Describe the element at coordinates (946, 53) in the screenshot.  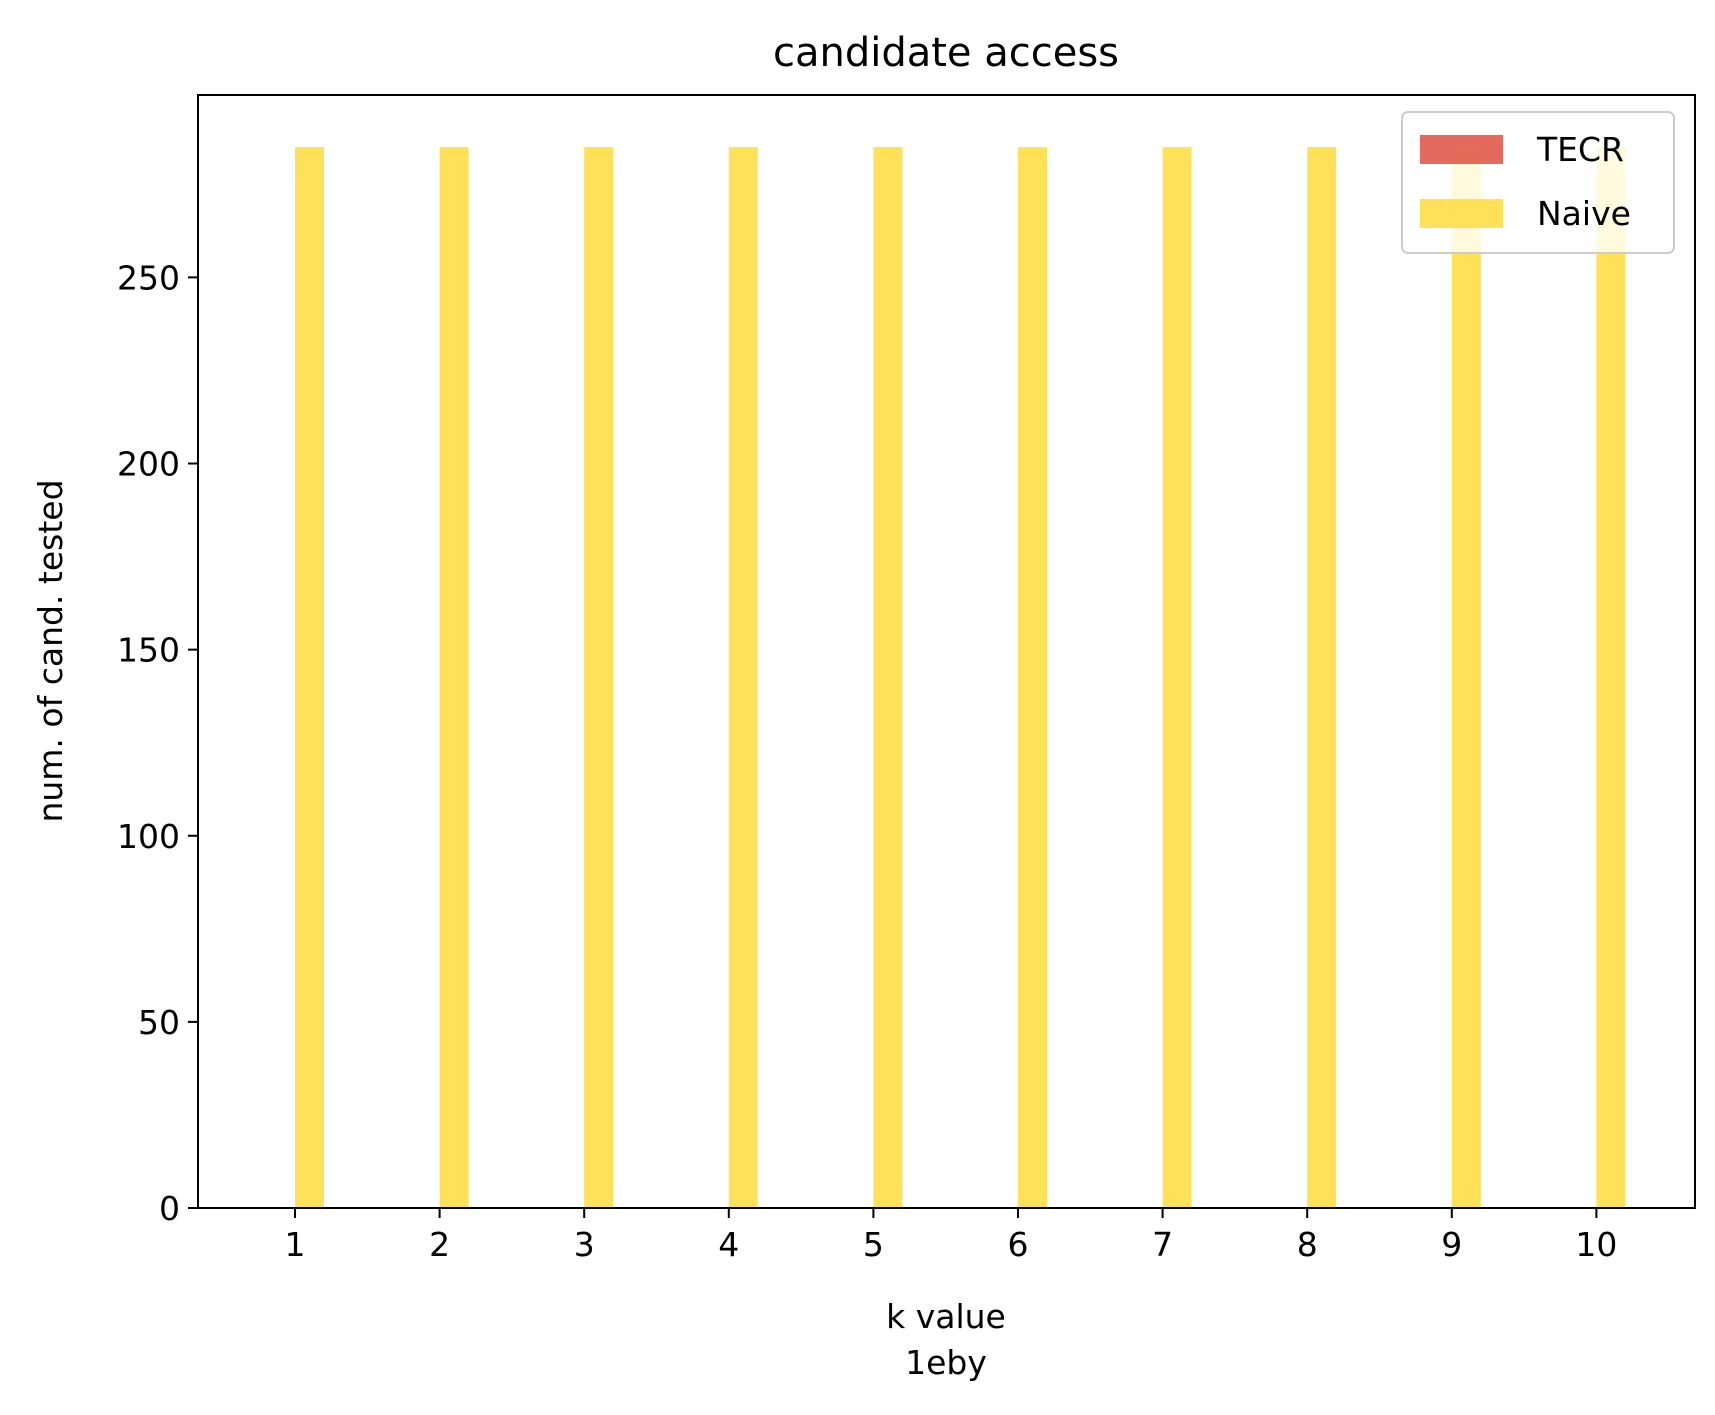
I see `chart-title: candidate access` at that location.